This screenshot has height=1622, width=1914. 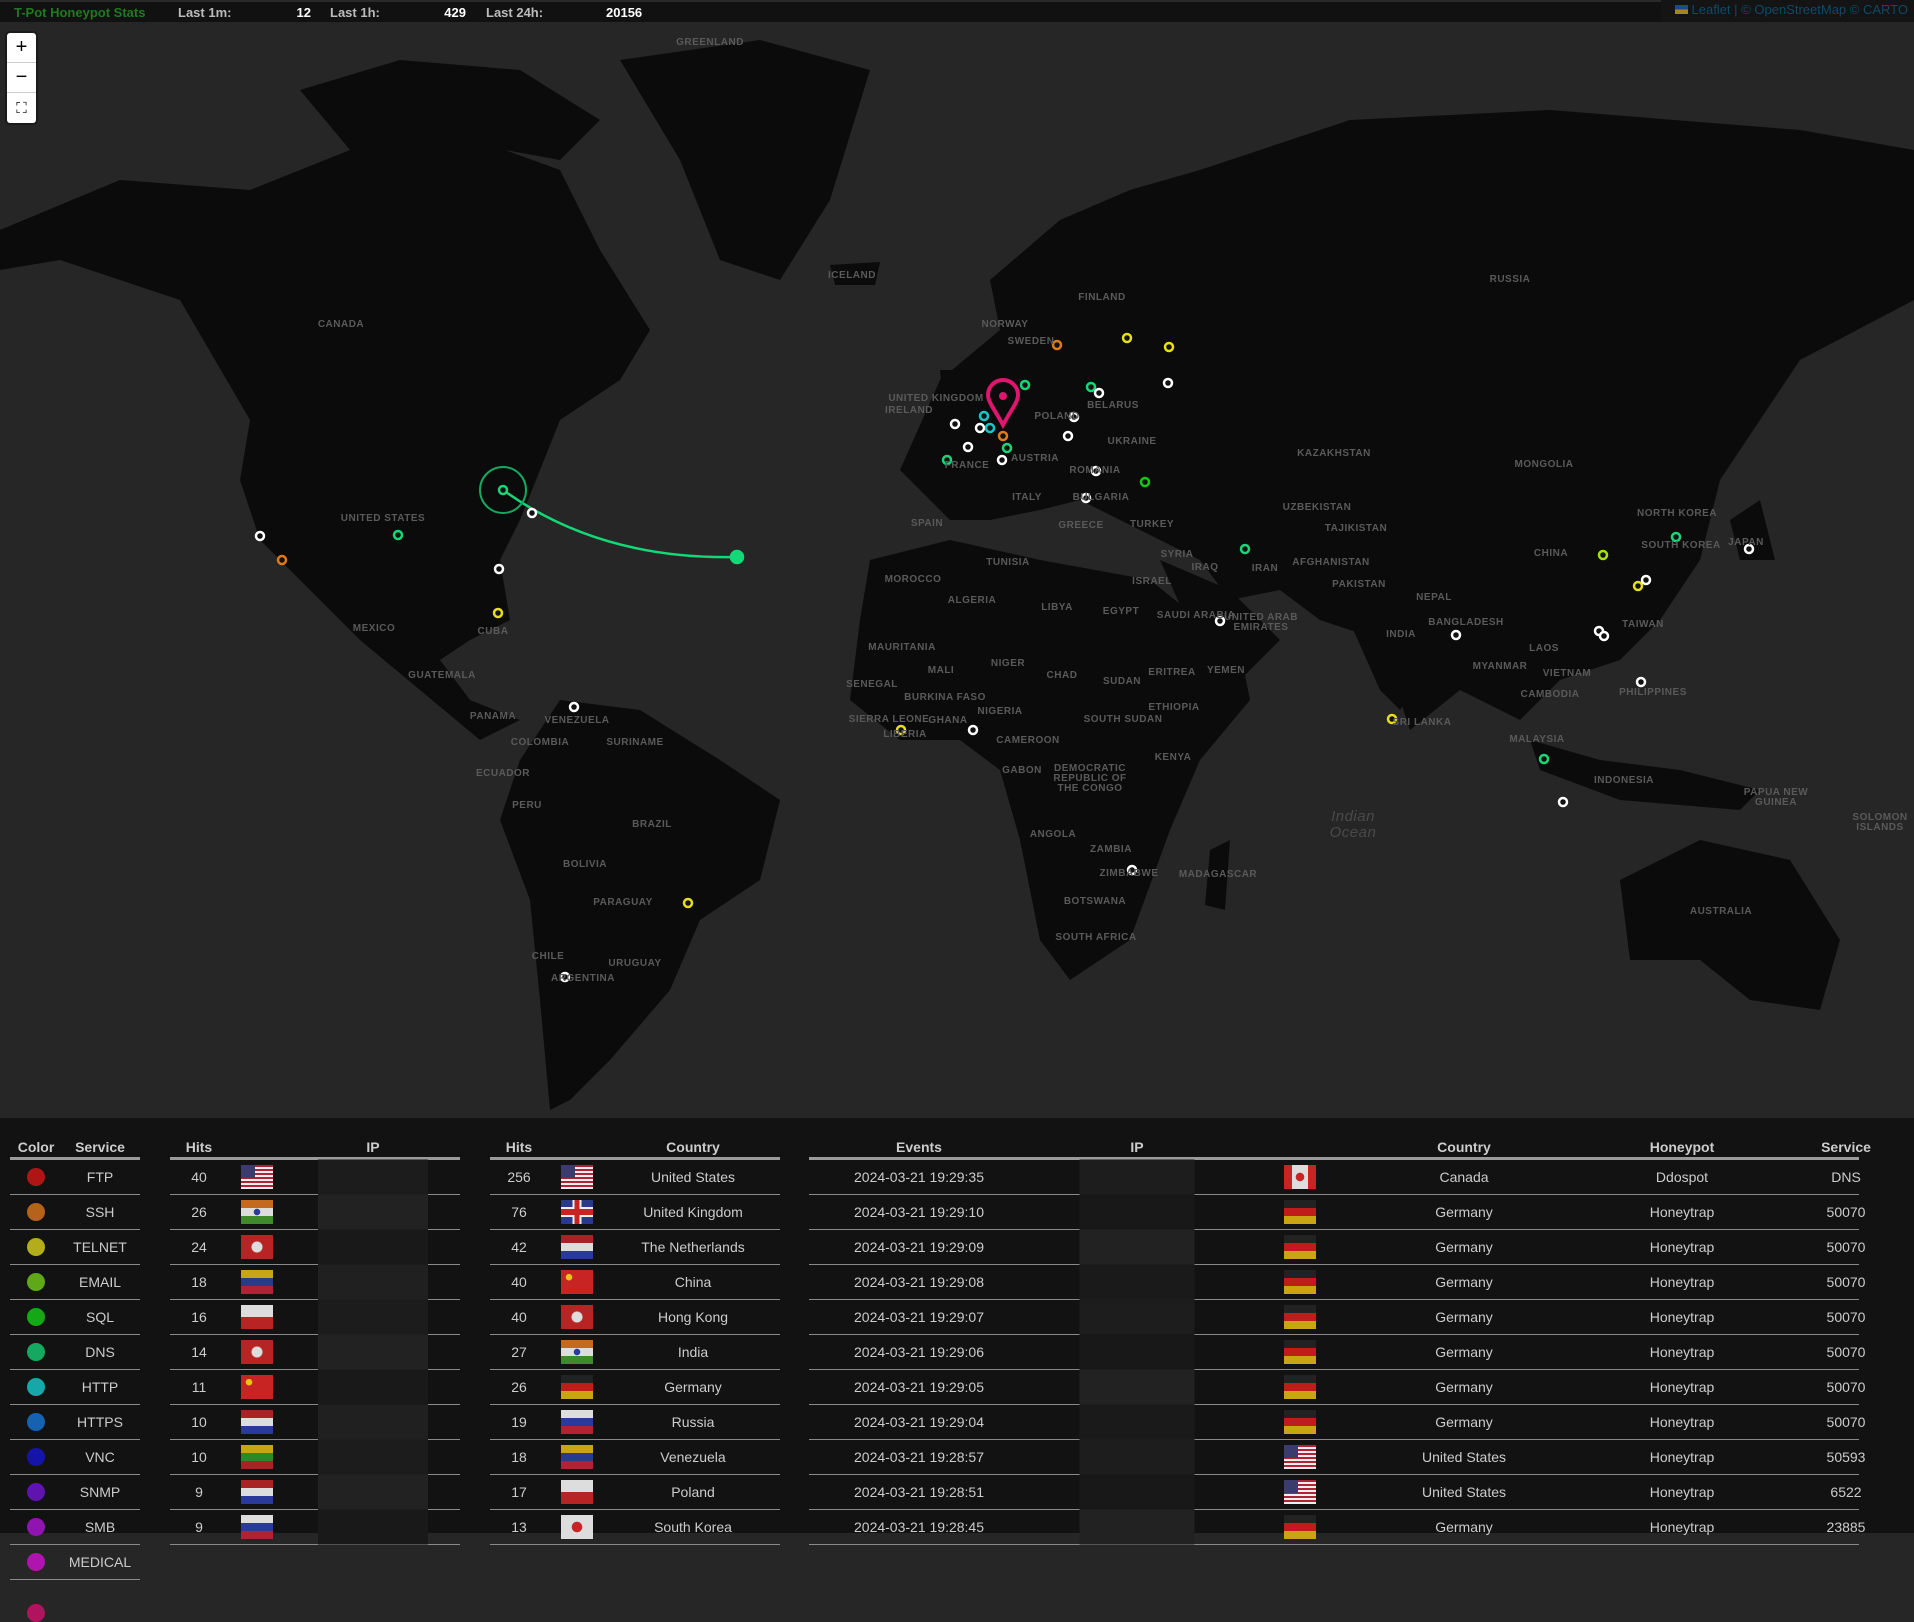 What do you see at coordinates (21, 48) in the screenshot?
I see `zoom-in-button: +` at bounding box center [21, 48].